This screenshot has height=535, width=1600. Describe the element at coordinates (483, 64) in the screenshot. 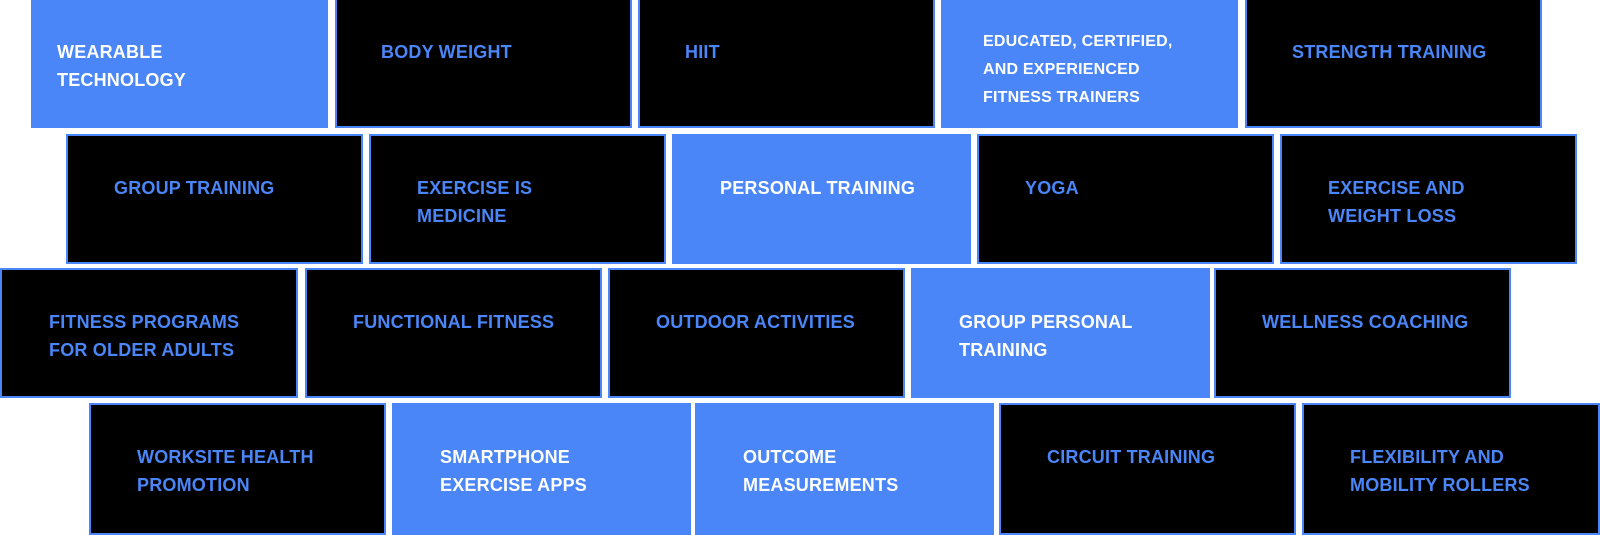

I see `tile-body-weight: BODY WEIGHT` at that location.